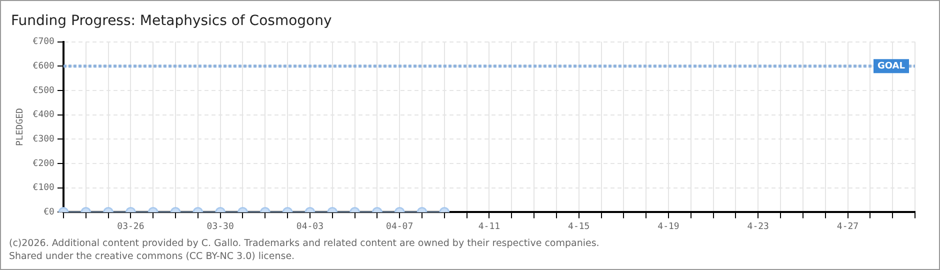  I want to click on x-tick-label: 4-23, so click(758, 227).